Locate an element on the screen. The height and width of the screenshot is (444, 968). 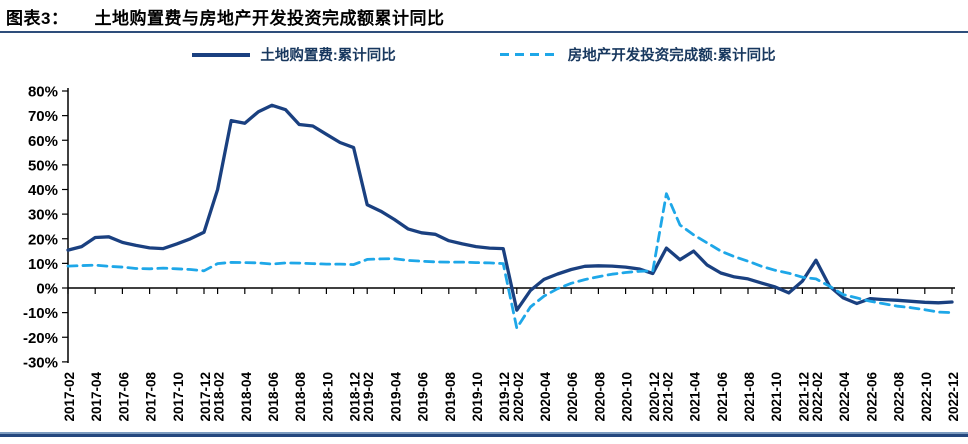
x-tick-label: 2017-04 is located at coordinates (96, 397).